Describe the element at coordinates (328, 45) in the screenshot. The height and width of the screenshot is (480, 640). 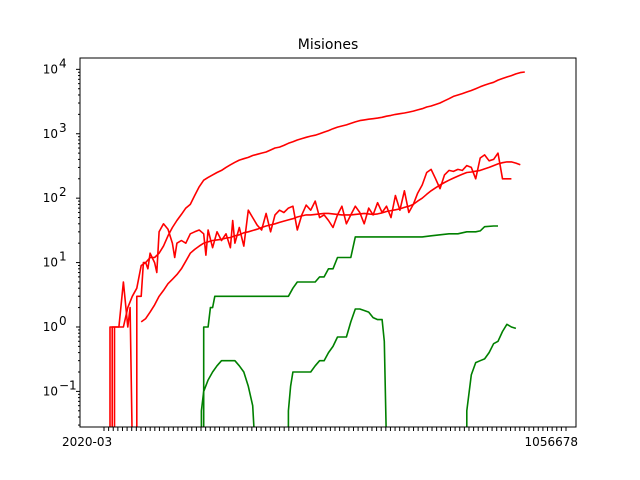
I see `chart-title: Misiones` at that location.